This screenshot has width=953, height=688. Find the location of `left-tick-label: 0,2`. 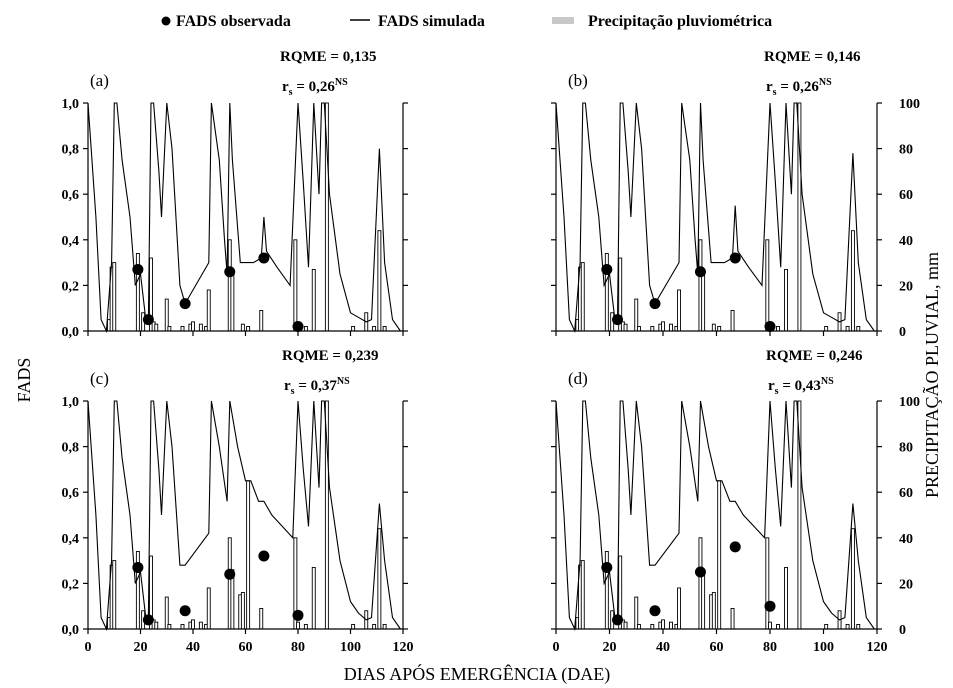

left-tick-label: 0,2 is located at coordinates (71, 584).